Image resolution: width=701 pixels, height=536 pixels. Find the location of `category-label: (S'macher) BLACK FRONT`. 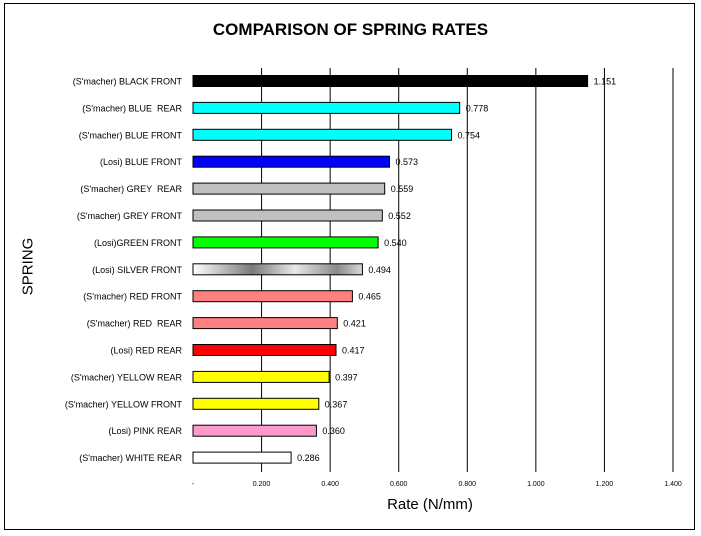

category-label: (S'macher) BLACK FRONT is located at coordinates (128, 82).